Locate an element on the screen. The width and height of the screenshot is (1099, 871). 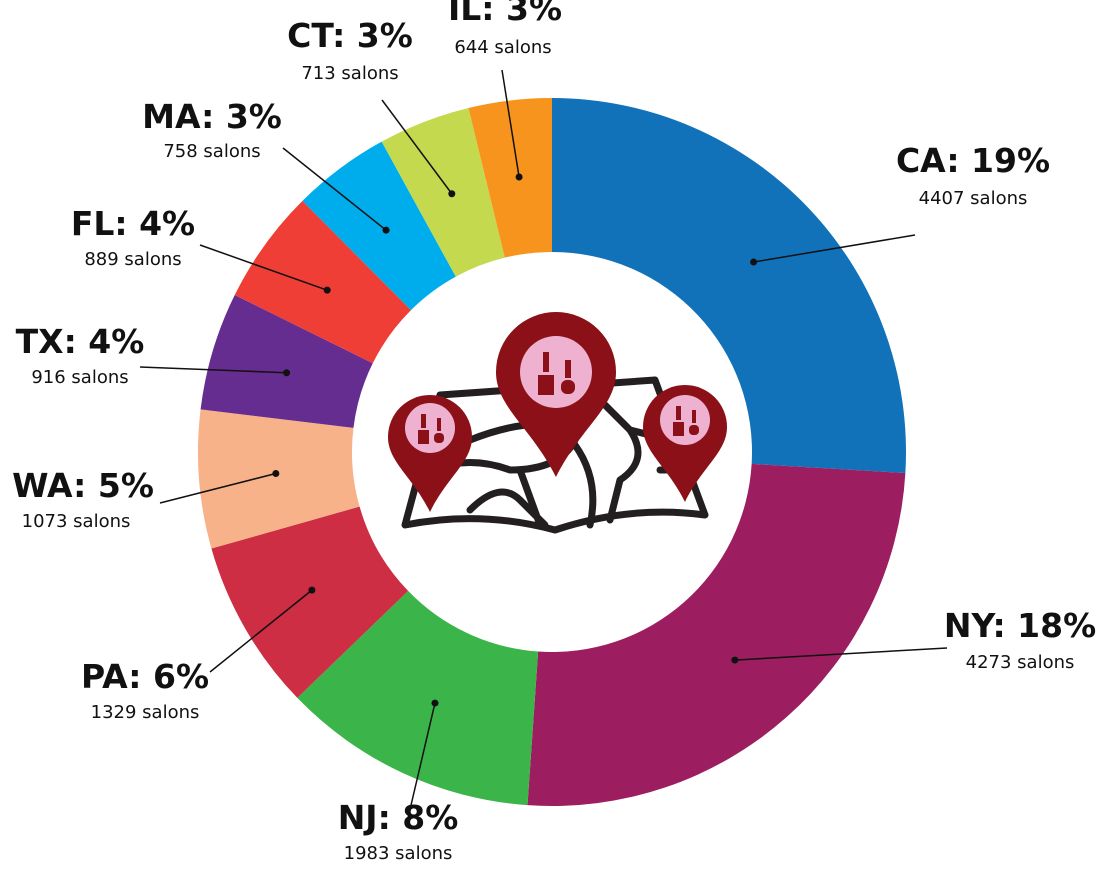
slice-label: PA: 6% is located at coordinates (145, 676).